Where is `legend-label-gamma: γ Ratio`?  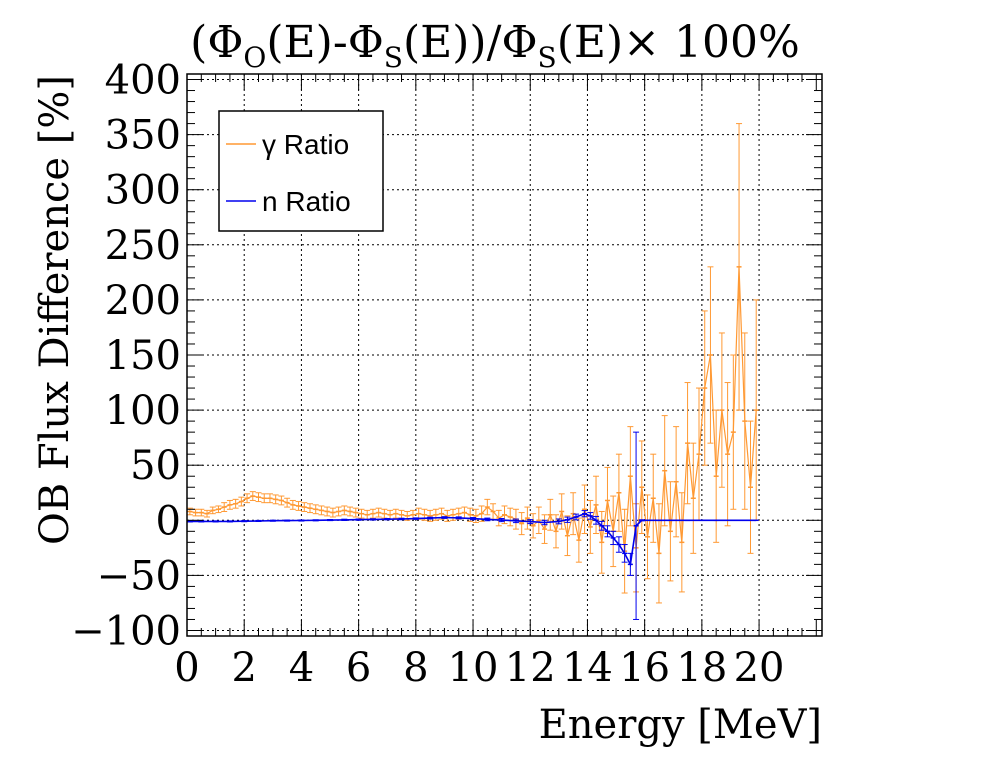
legend-label-gamma: γ Ratio is located at coordinates (305, 144).